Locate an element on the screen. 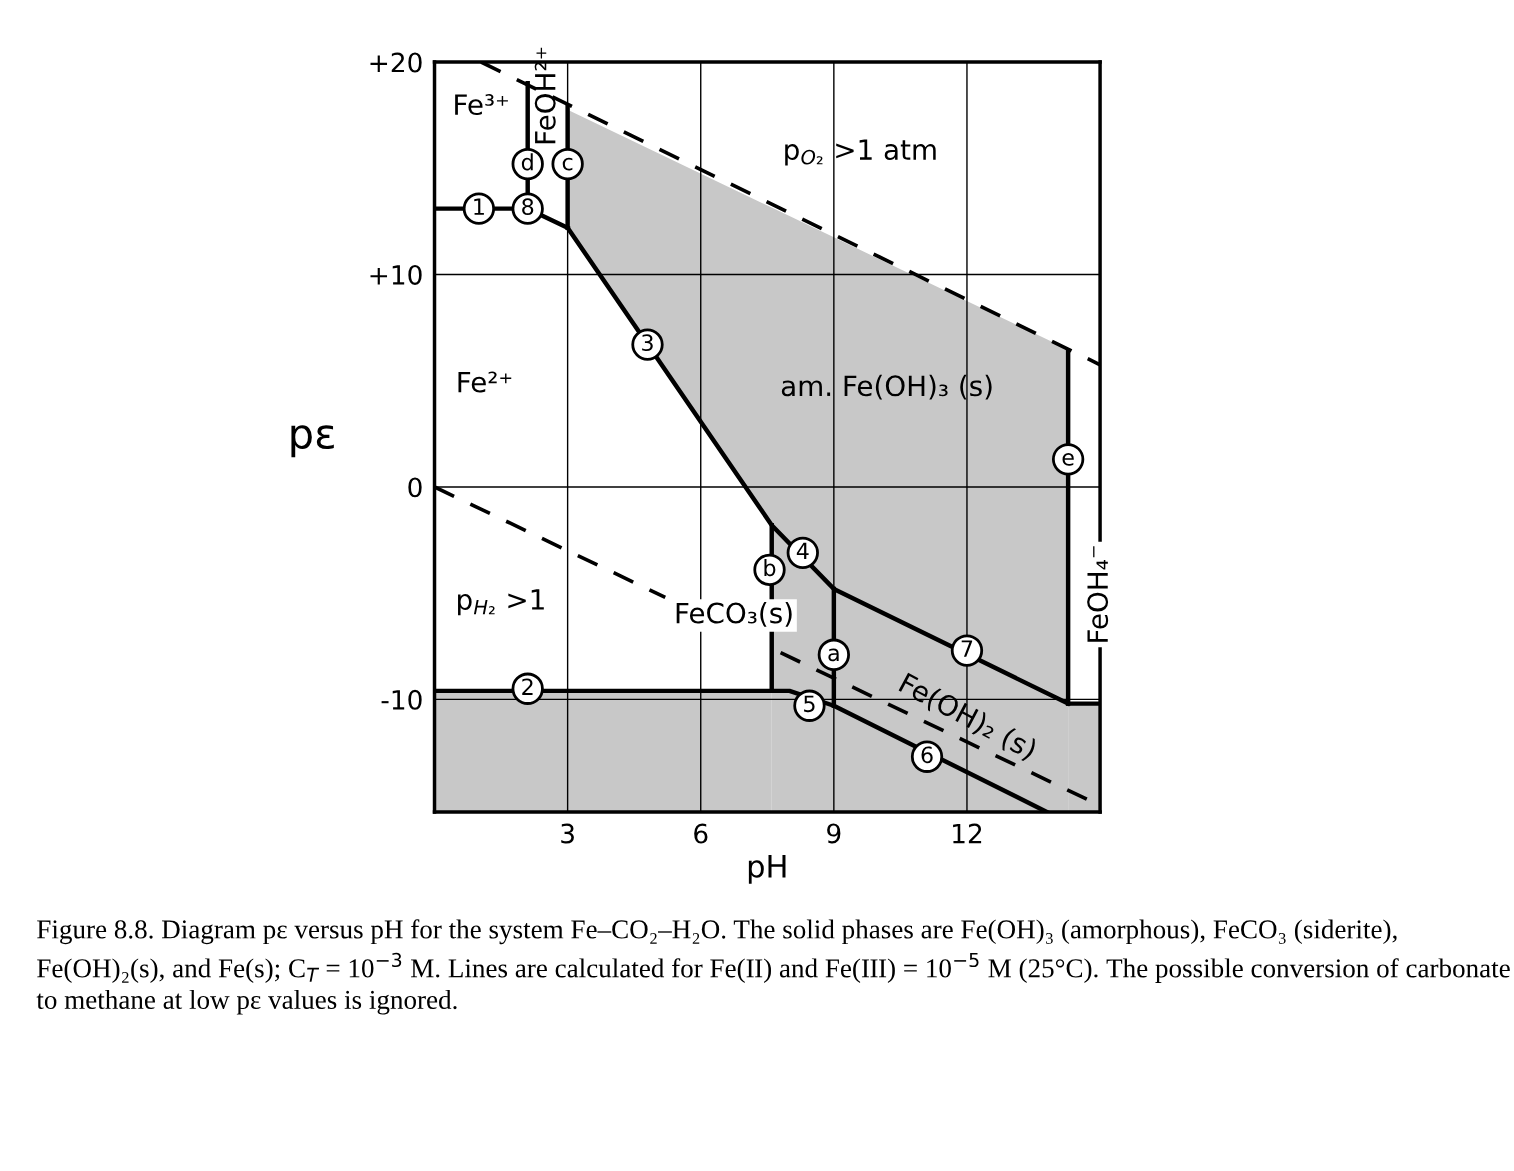 The width and height of the screenshot is (1514, 1171). annotation: c is located at coordinates (567, 164).